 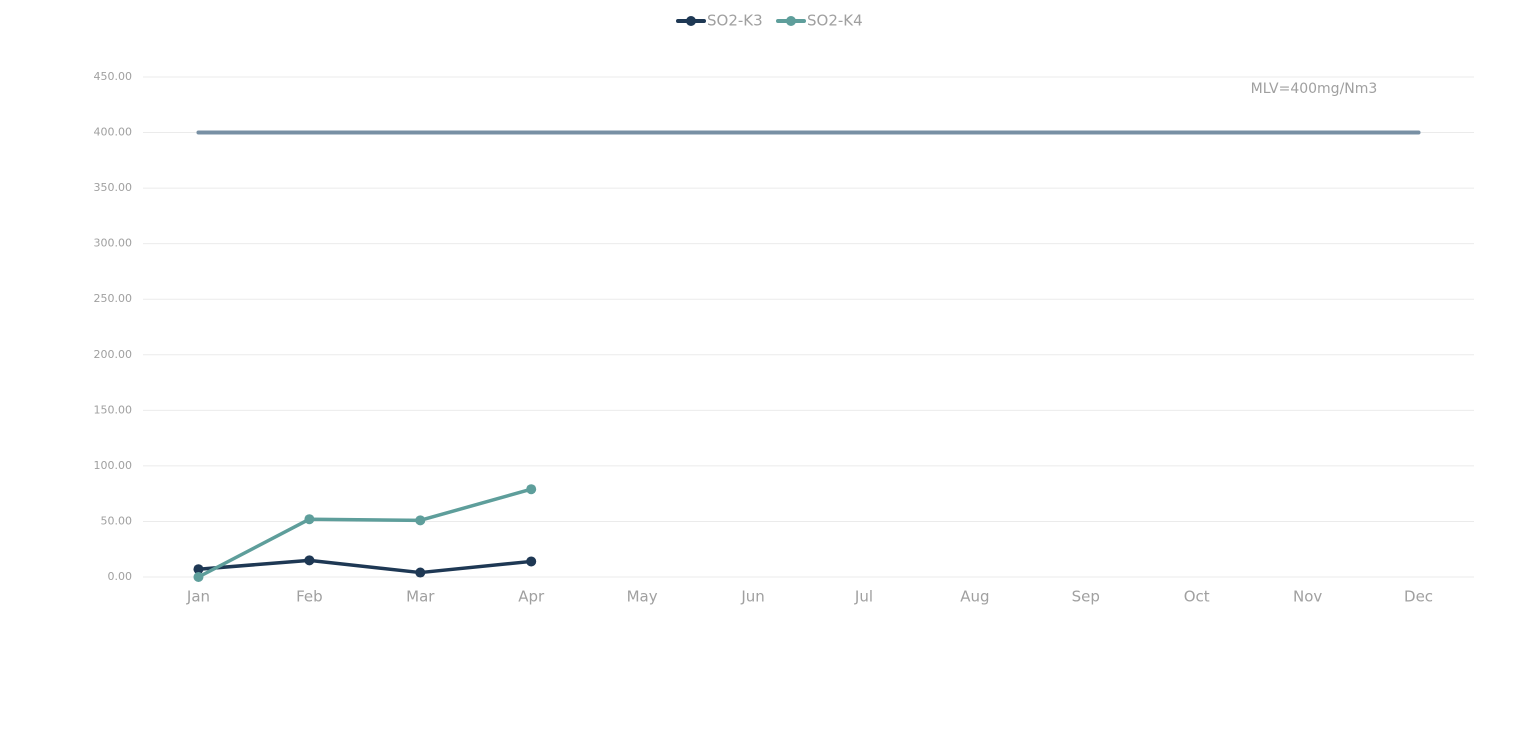 I want to click on x-tick-label: Dec, so click(x=1418, y=597).